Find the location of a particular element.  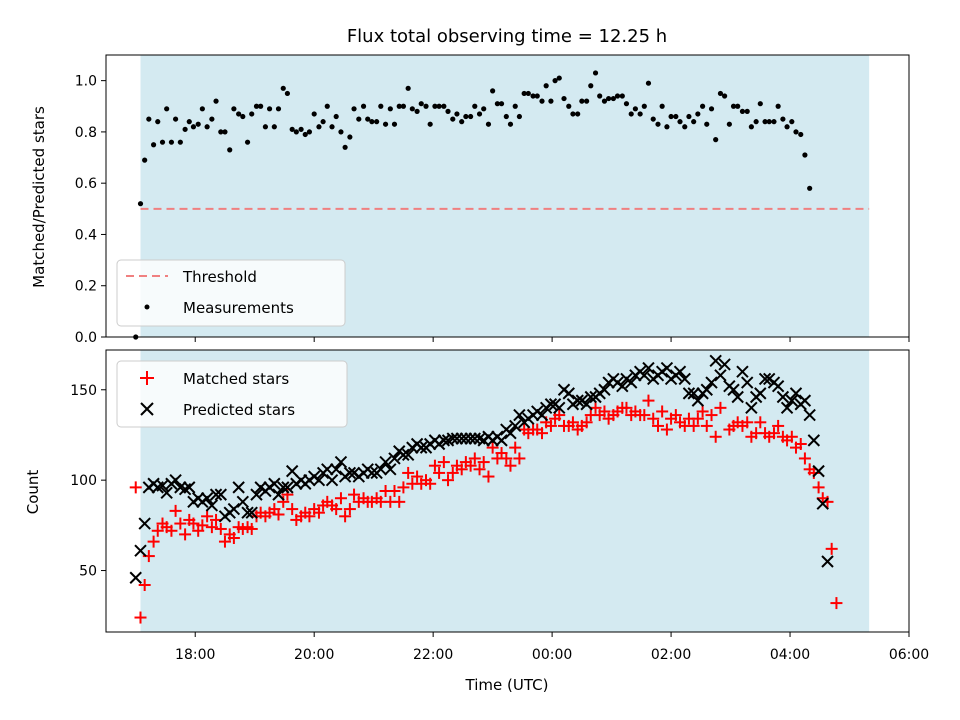

x-axis-label: Time (UTC) is located at coordinates (507, 685).